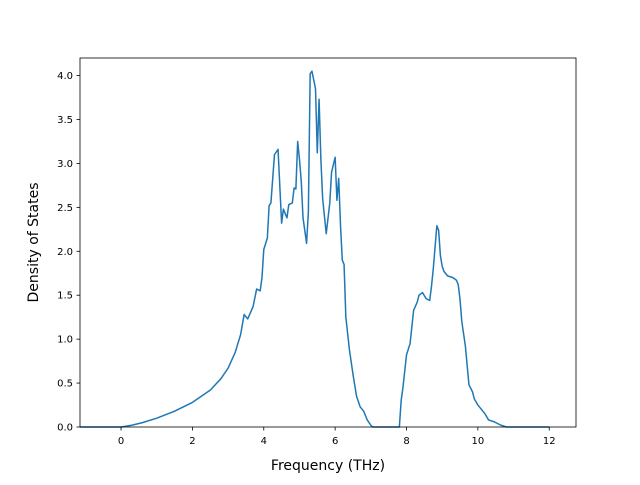 The width and height of the screenshot is (640, 485). Describe the element at coordinates (65, 208) in the screenshot. I see `y-tick-label: 2.5` at that location.